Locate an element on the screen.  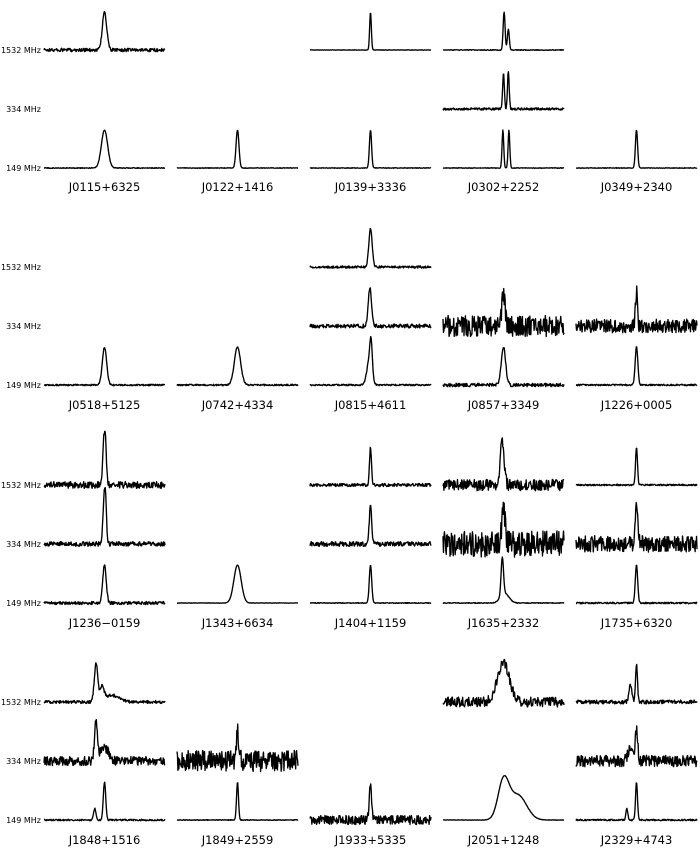
profile-j0139-3336-149-mhz is located at coordinates (370, 149).